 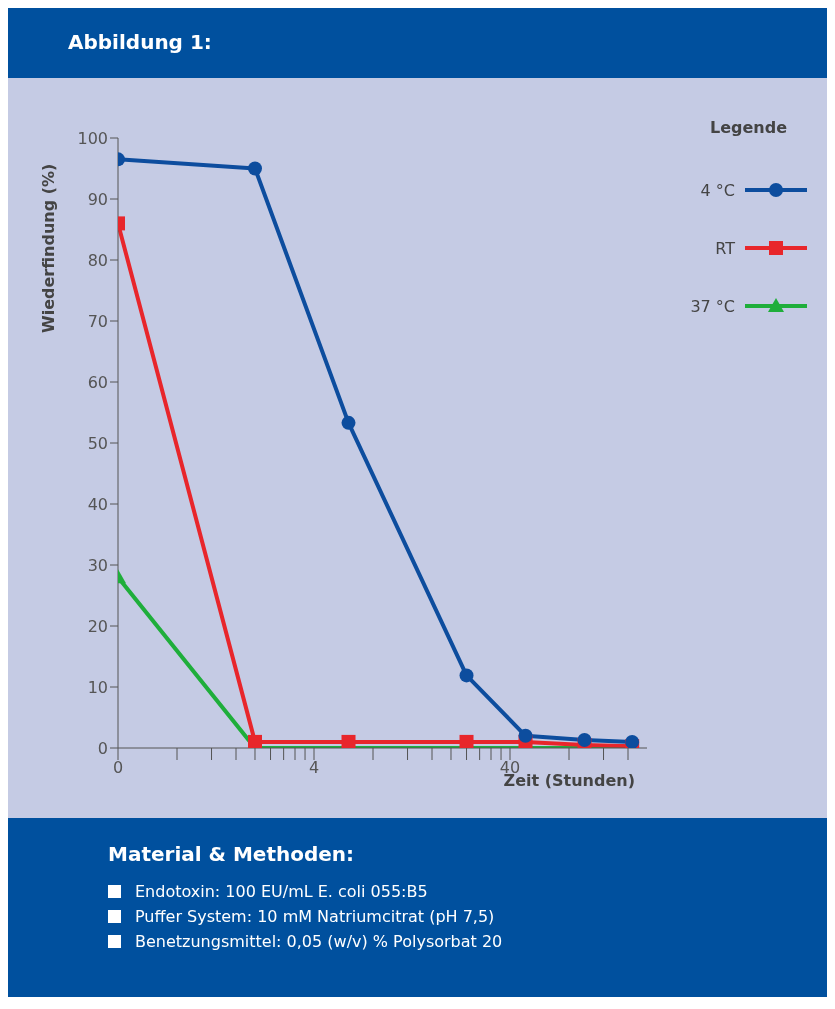 I want to click on y-tick-label: 20, so click(x=97, y=626).